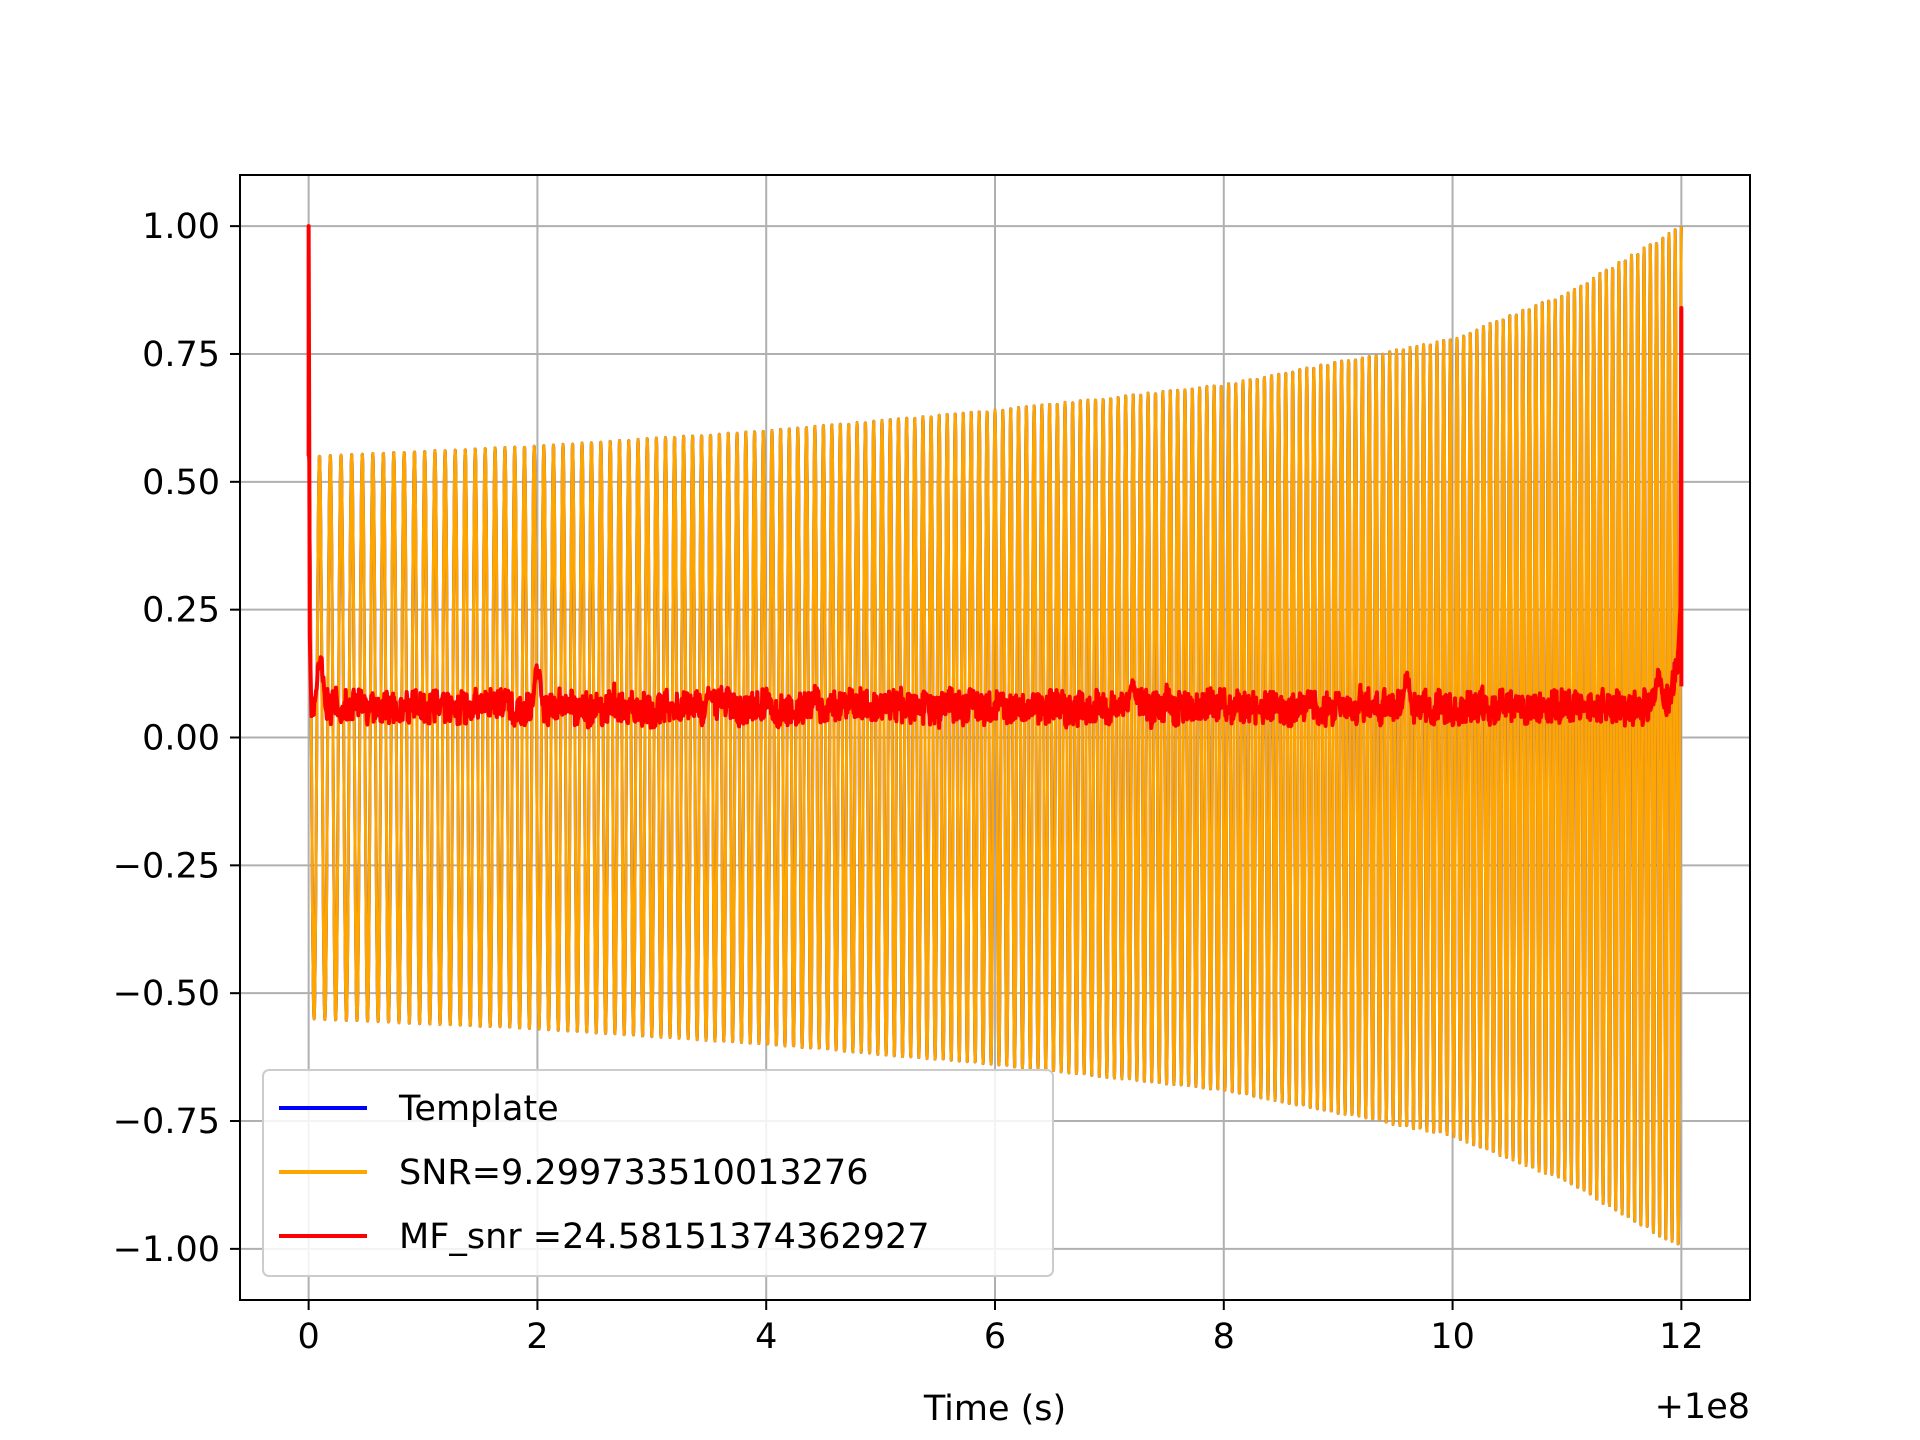  I want to click on x-tick-label: 0, so click(308, 1337).